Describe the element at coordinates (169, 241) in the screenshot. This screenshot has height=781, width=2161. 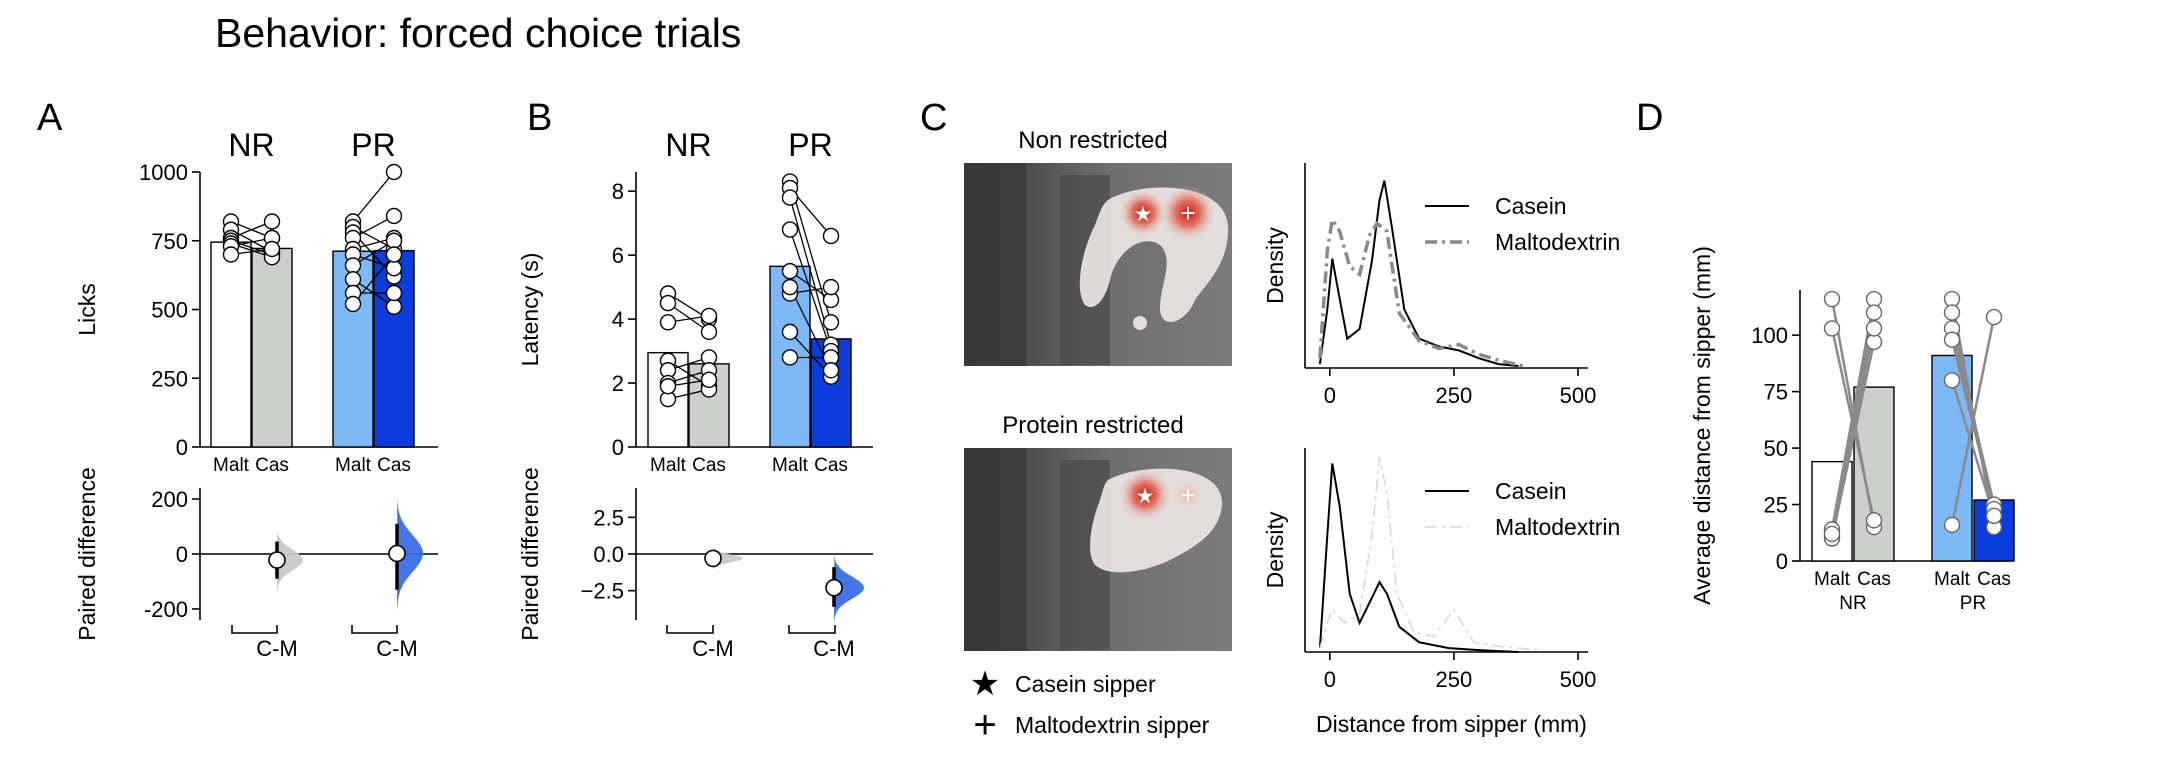
I see `y-tick-label: 750` at that location.